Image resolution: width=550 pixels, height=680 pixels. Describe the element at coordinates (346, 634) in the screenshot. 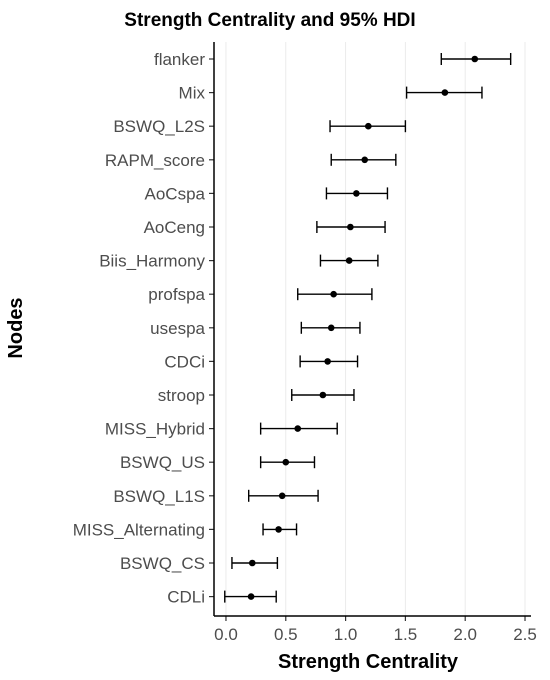

I see `x-tick-label: 1.0` at that location.